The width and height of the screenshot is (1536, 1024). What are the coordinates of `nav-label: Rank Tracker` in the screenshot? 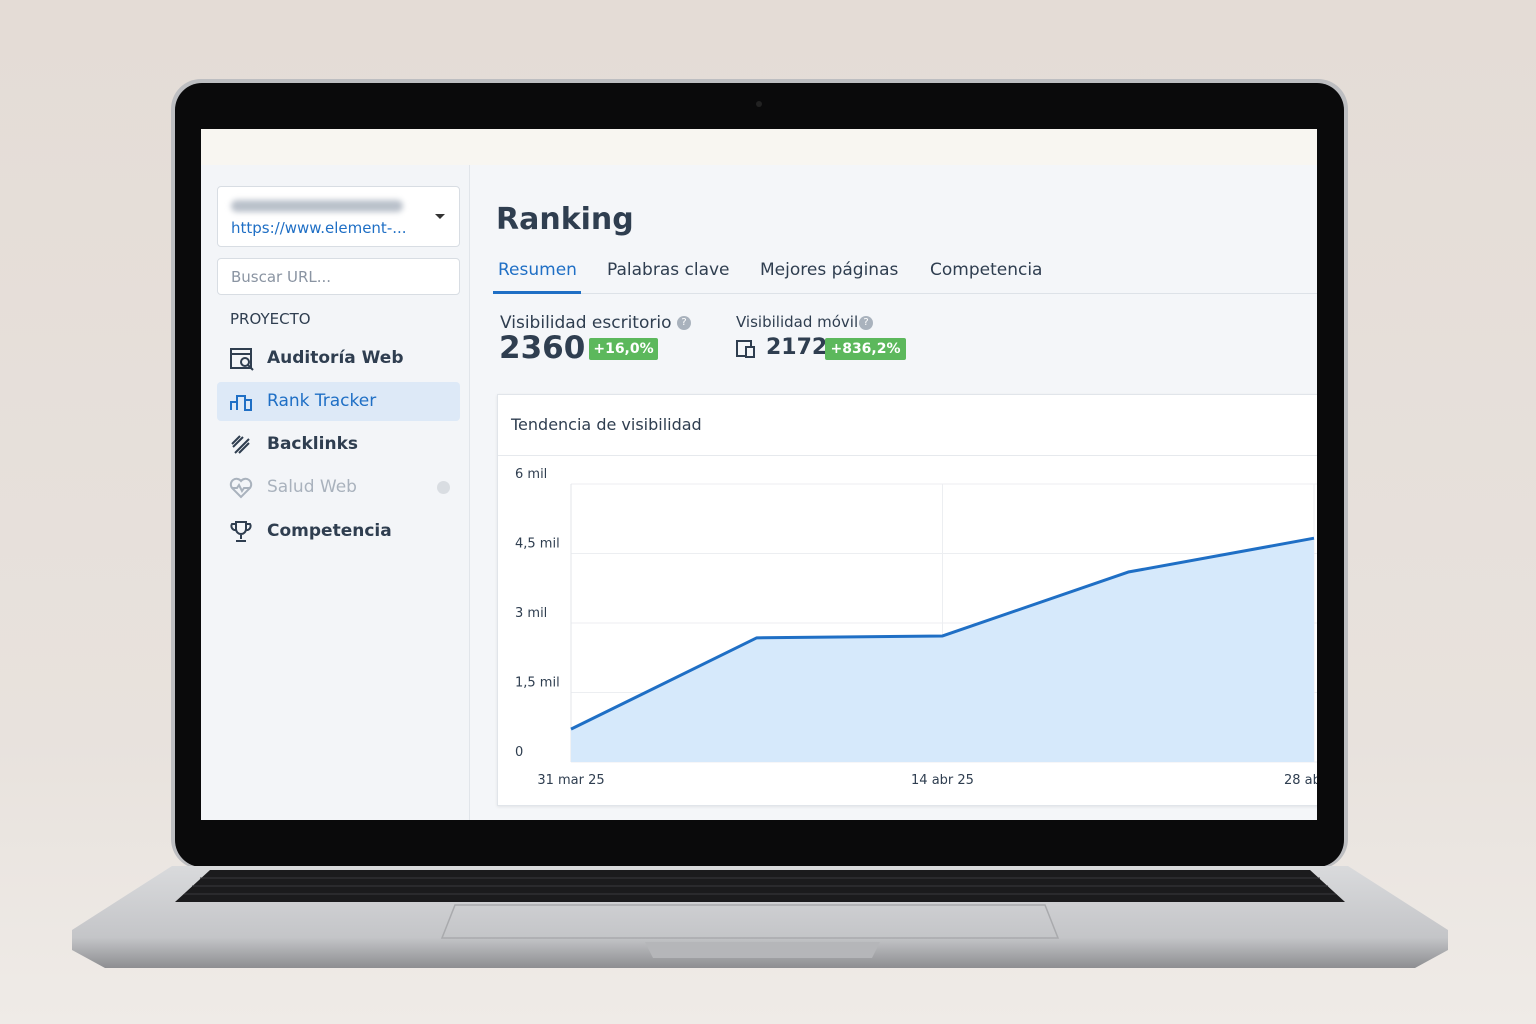 It's located at (322, 401).